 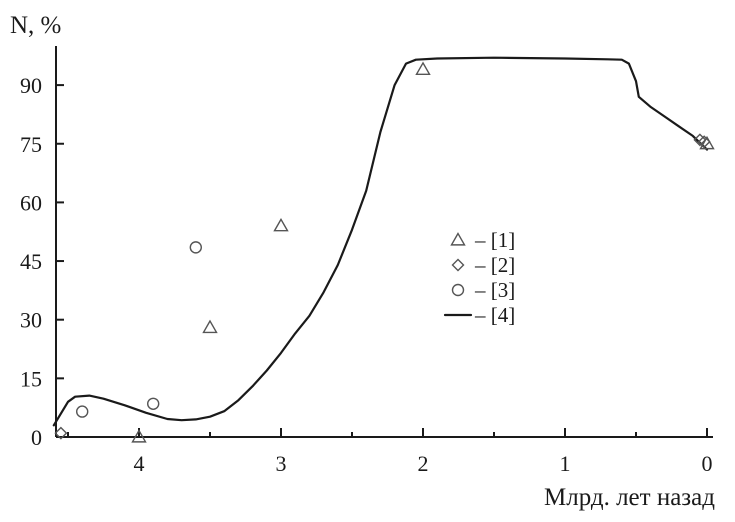 I want to click on y-tick-label: 0, so click(x=36, y=437).